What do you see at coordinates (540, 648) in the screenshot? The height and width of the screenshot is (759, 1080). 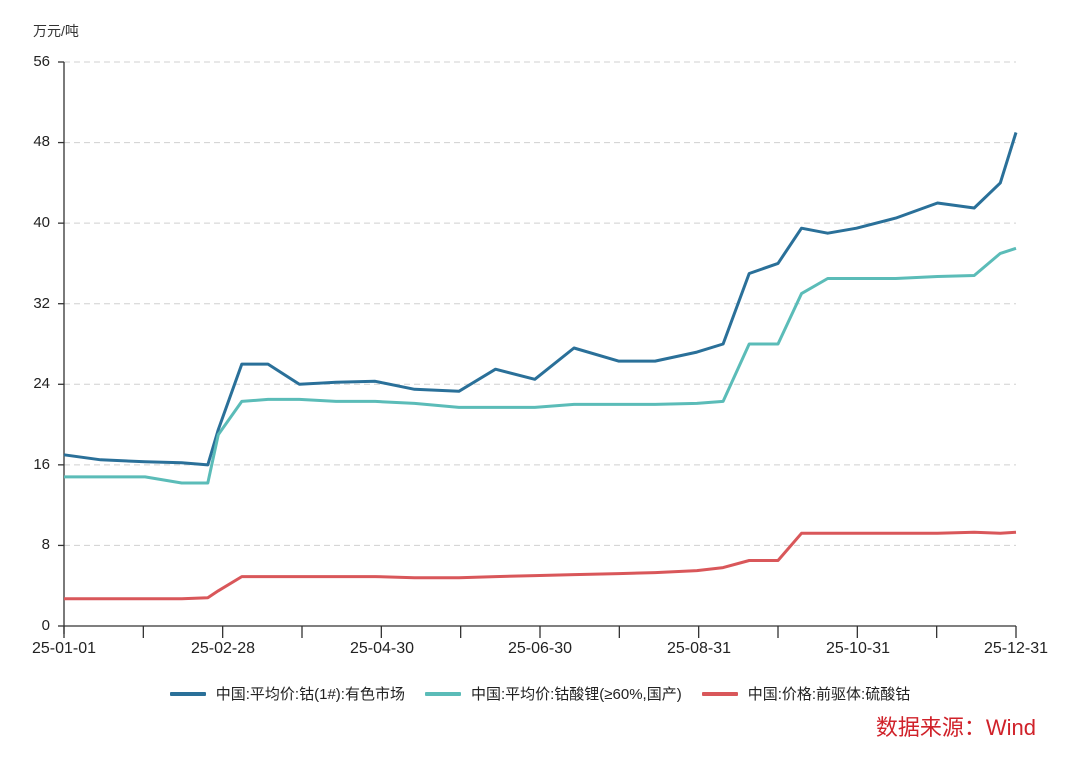 I see `x-tick-label: 25-06-30` at bounding box center [540, 648].